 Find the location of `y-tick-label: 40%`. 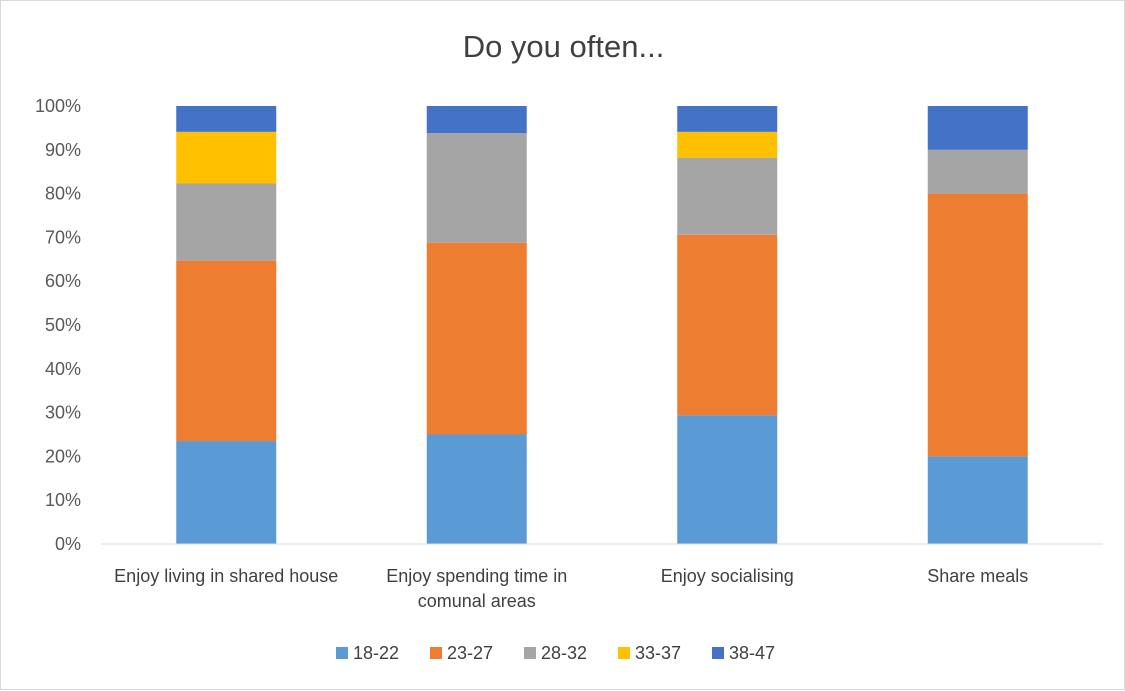

y-tick-label: 40% is located at coordinates (63, 369).